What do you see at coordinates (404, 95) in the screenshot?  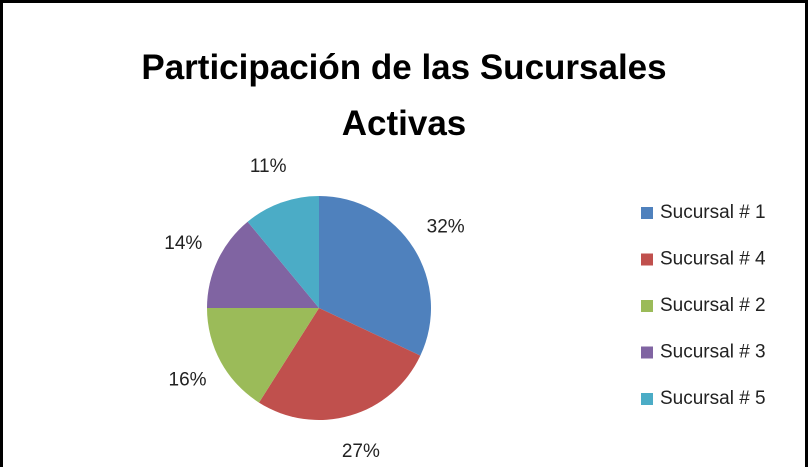 I see `chart-title: Participación de las Sucursales Activas` at bounding box center [404, 95].